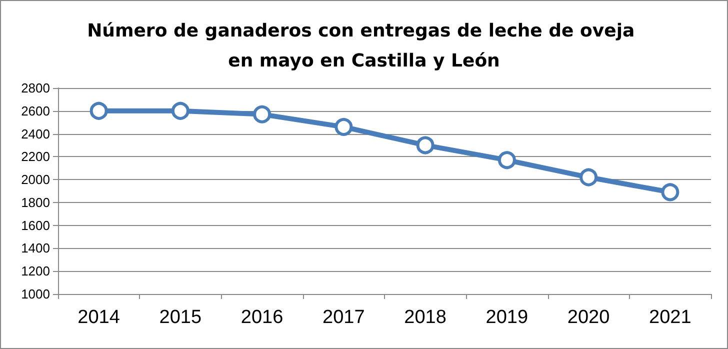 The width and height of the screenshot is (728, 349). Describe the element at coordinates (507, 317) in the screenshot. I see `x-tick-label: 2019` at that location.